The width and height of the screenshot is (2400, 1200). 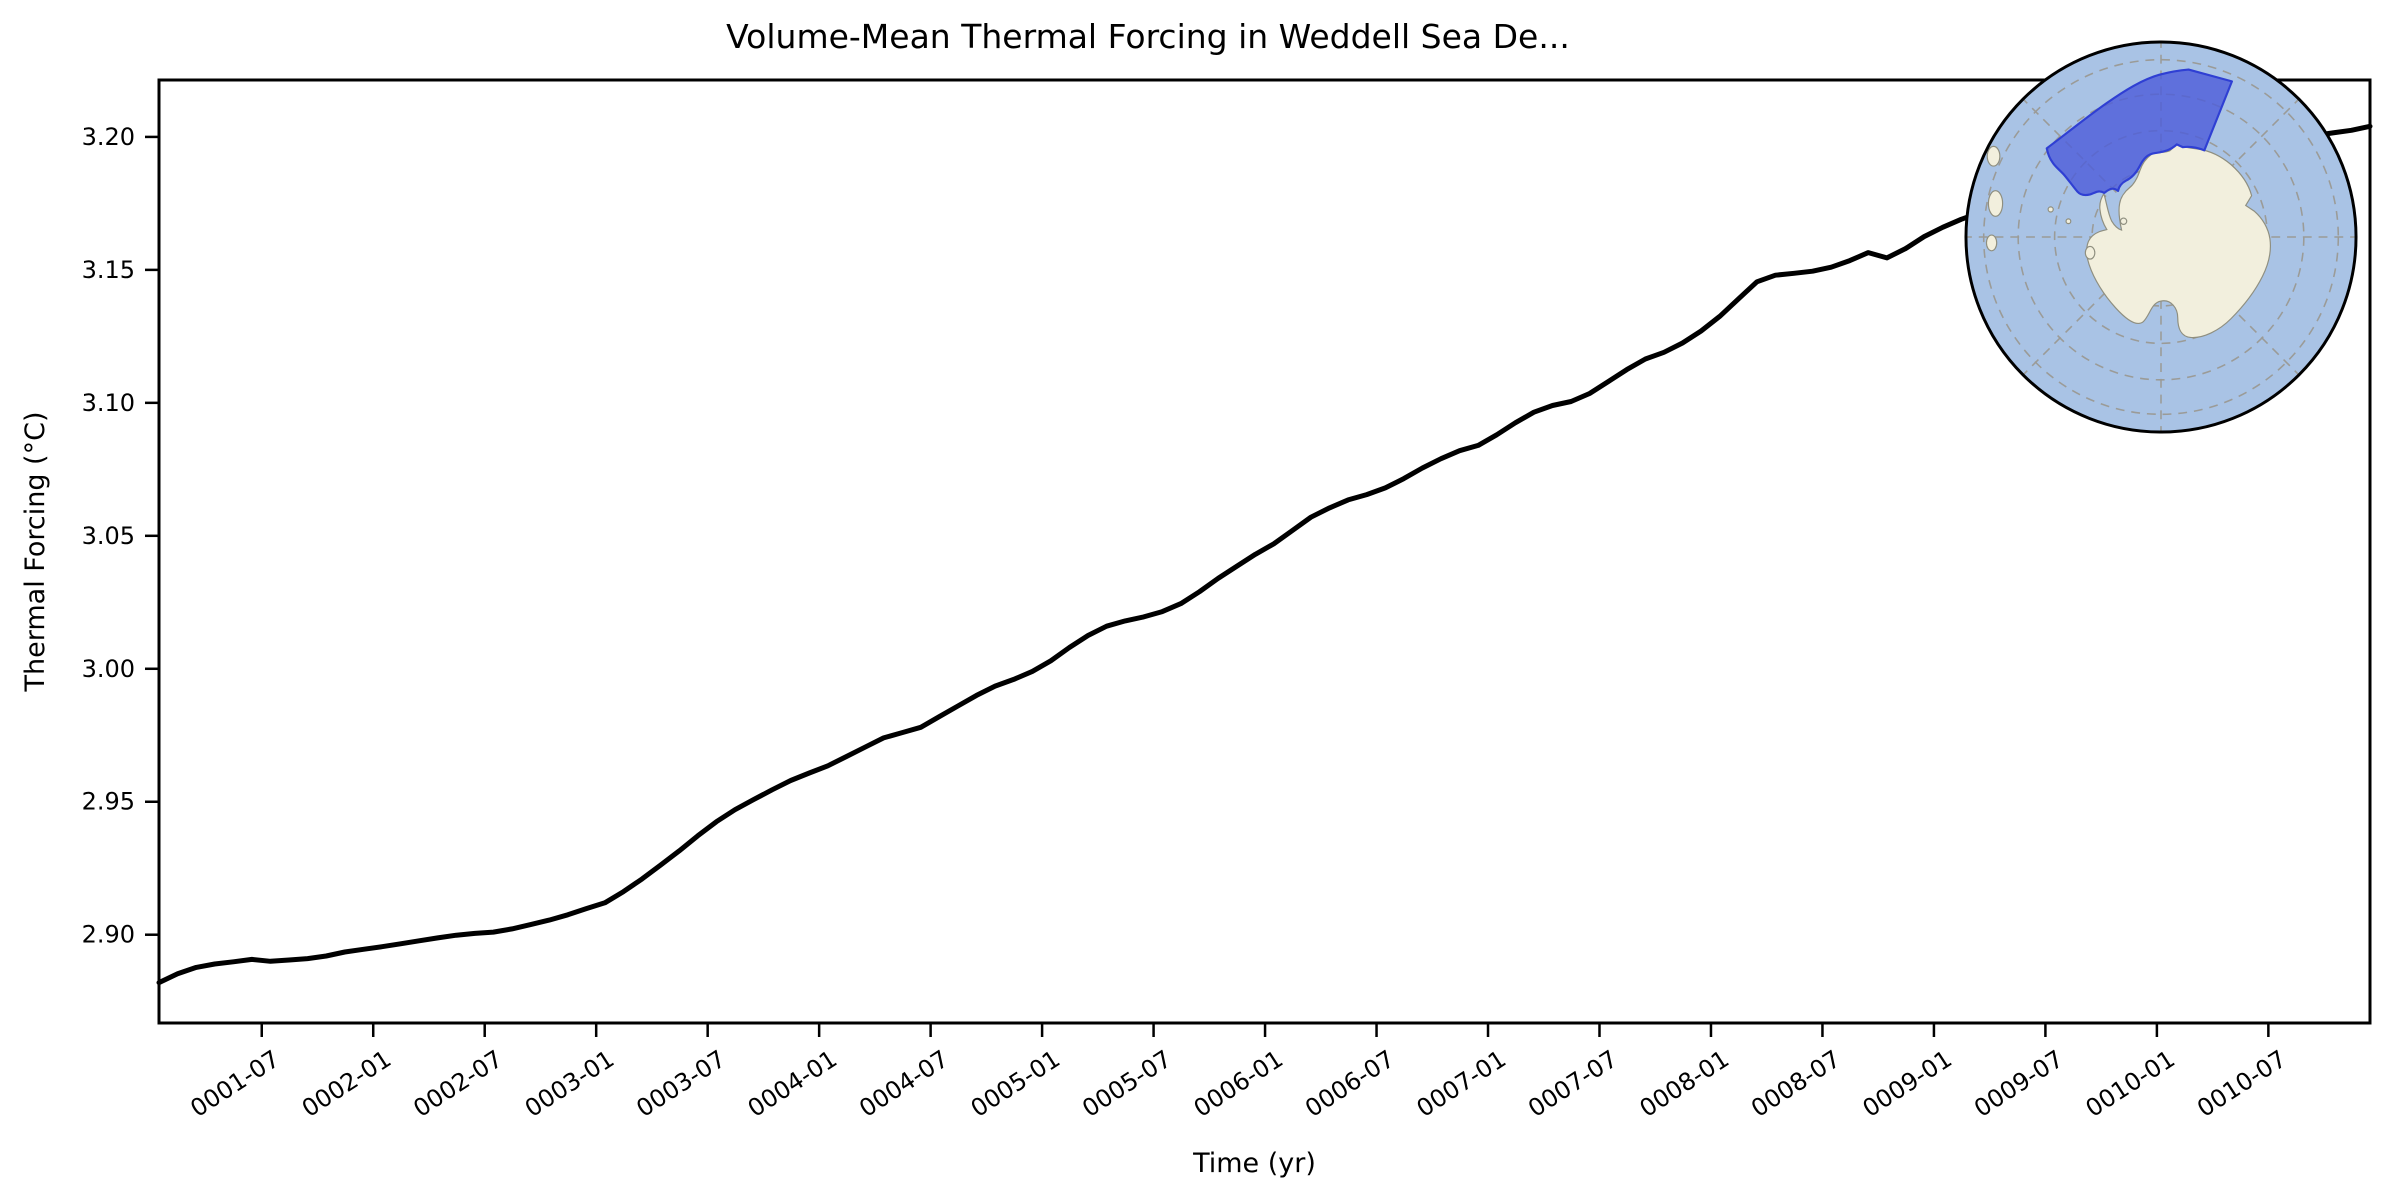 I want to click on x-tick-label: 0008-07, so click(x=1795, y=1084).